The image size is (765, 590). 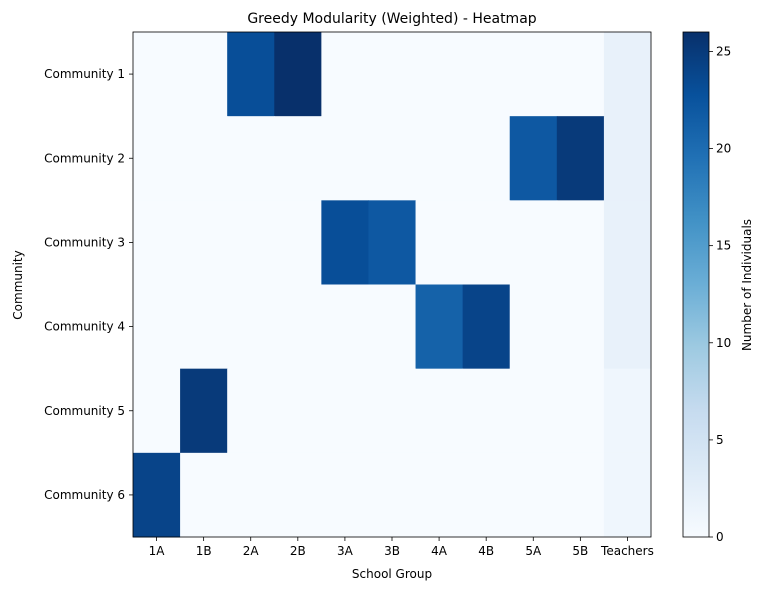 What do you see at coordinates (723, 343) in the screenshot?
I see `colorbar-tick-label: 10` at bounding box center [723, 343].